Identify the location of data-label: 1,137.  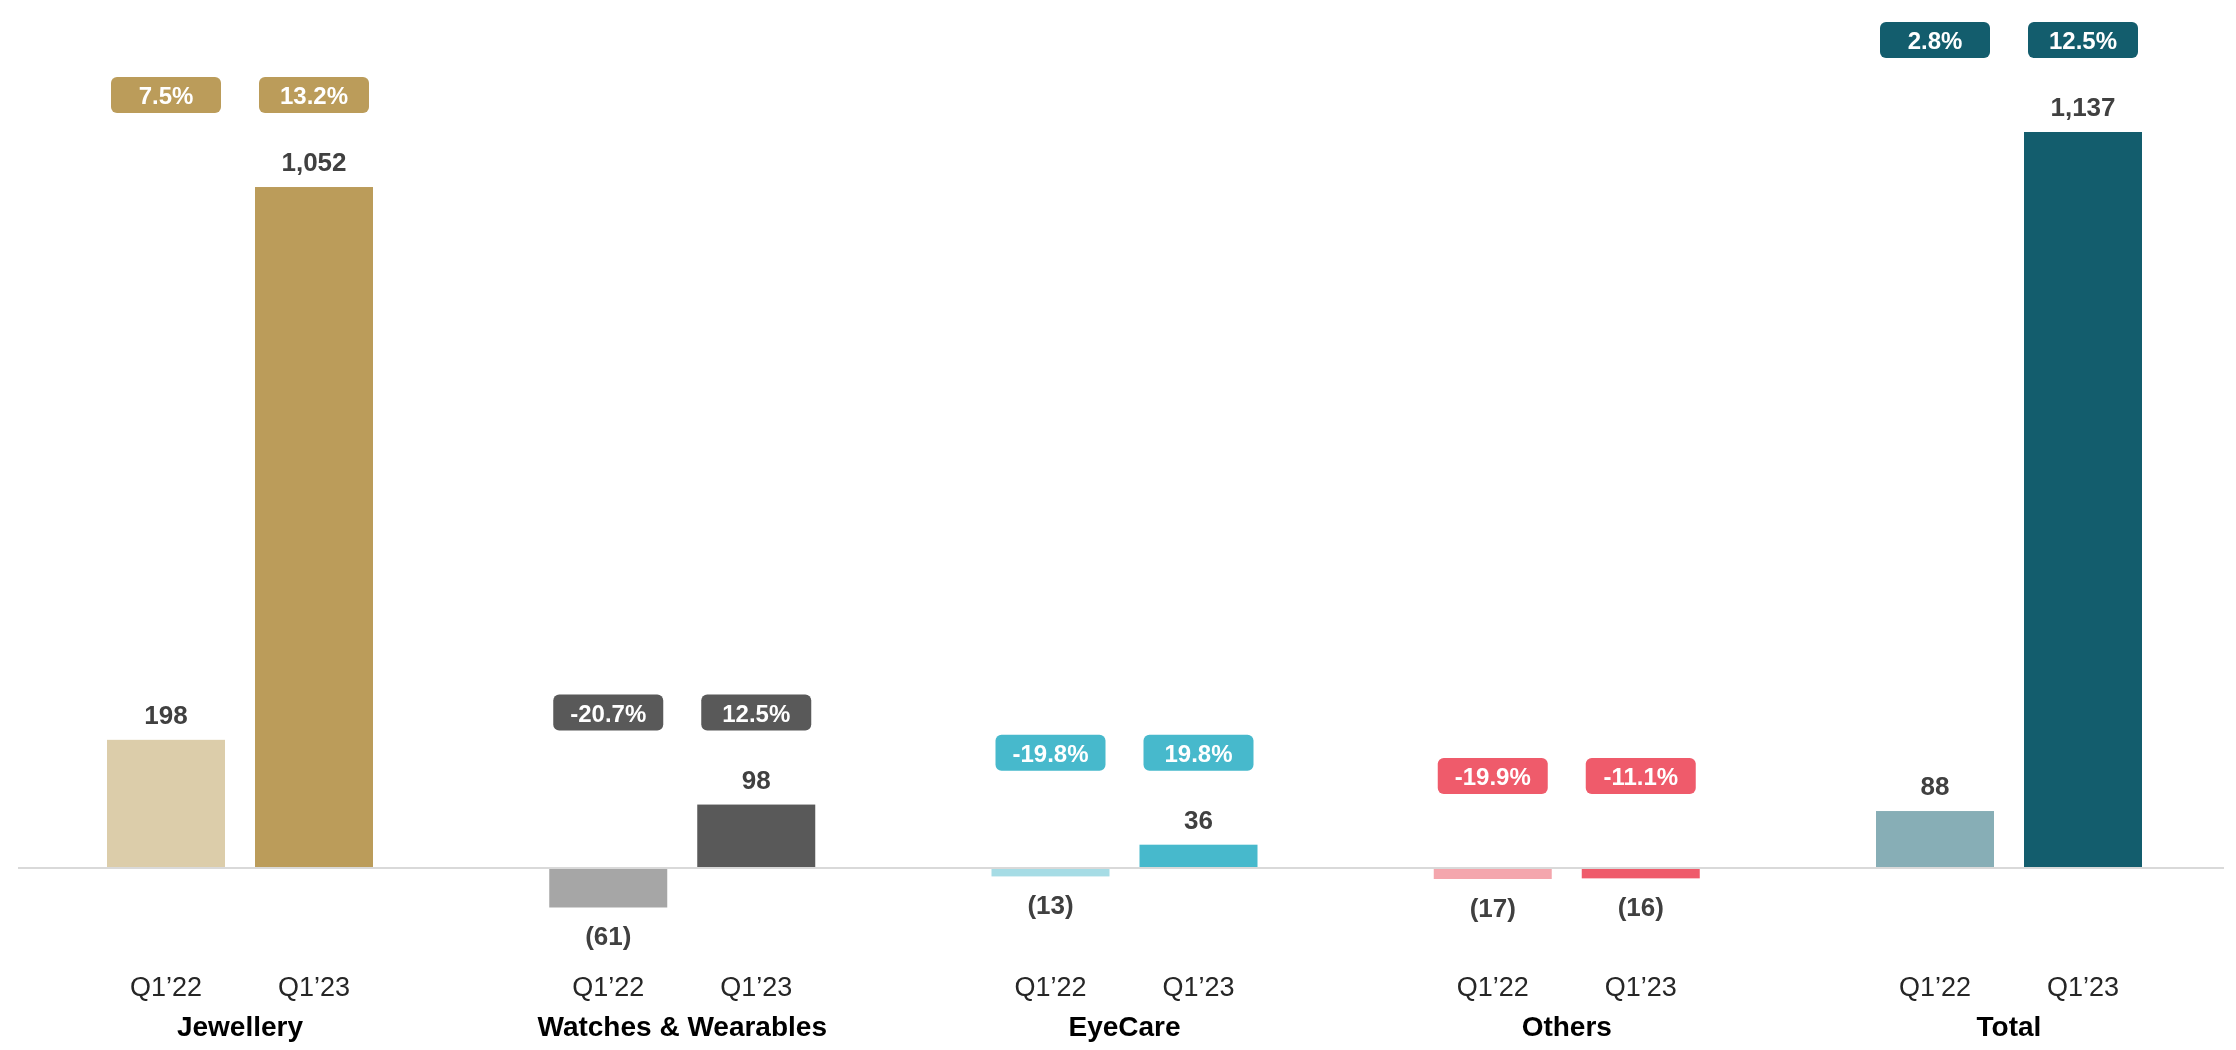
(2083, 107).